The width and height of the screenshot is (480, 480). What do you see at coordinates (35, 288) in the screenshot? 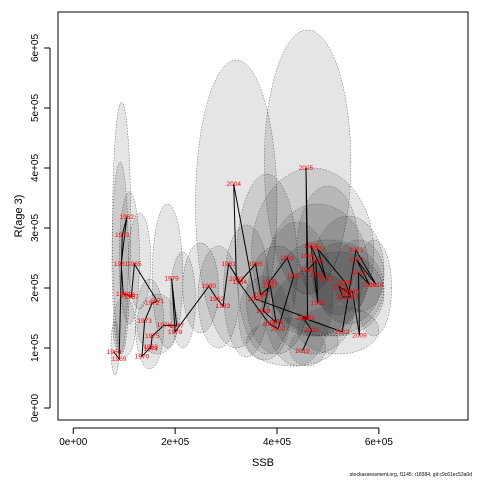
I see `y-tick-label: 2e+05` at bounding box center [35, 288].